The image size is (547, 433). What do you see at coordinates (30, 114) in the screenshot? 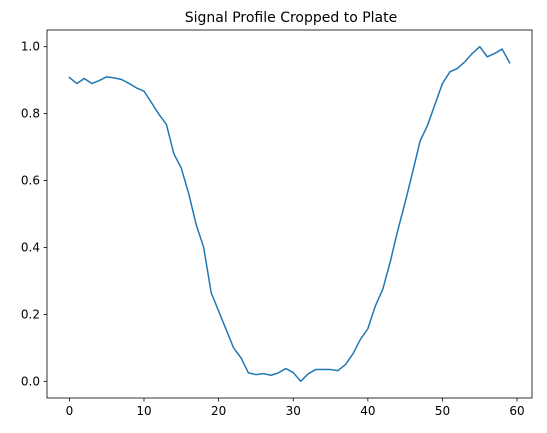
I see `y-tick-label: 0.8` at bounding box center [30, 114].